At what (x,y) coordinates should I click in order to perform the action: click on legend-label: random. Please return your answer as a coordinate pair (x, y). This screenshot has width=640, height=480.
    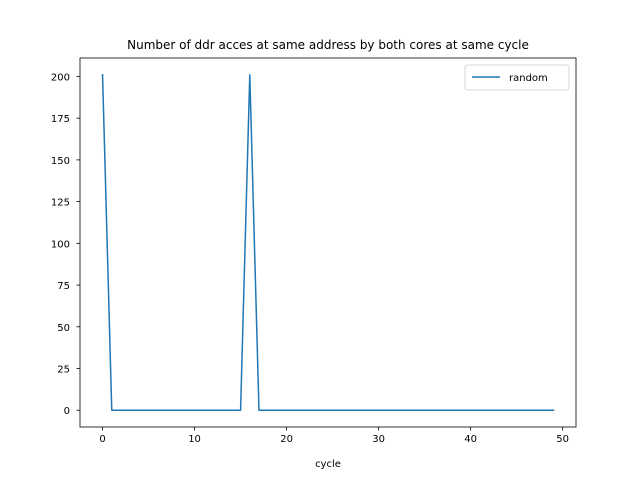
    Looking at the image, I should click on (528, 78).